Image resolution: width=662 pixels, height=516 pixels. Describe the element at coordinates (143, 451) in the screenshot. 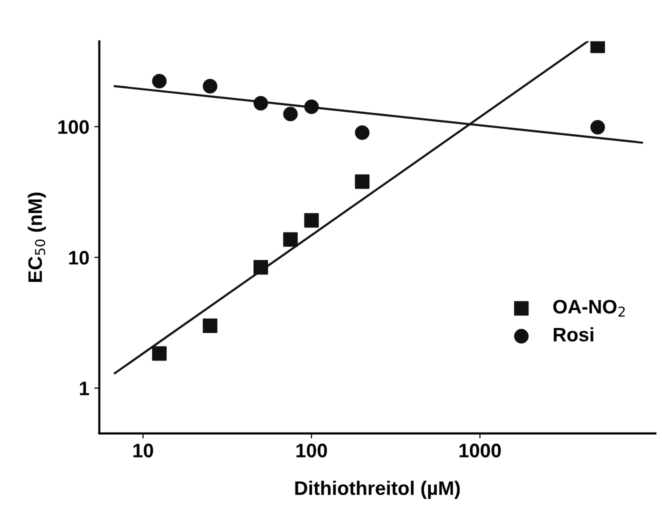

I see `x-tick-label: 10` at that location.